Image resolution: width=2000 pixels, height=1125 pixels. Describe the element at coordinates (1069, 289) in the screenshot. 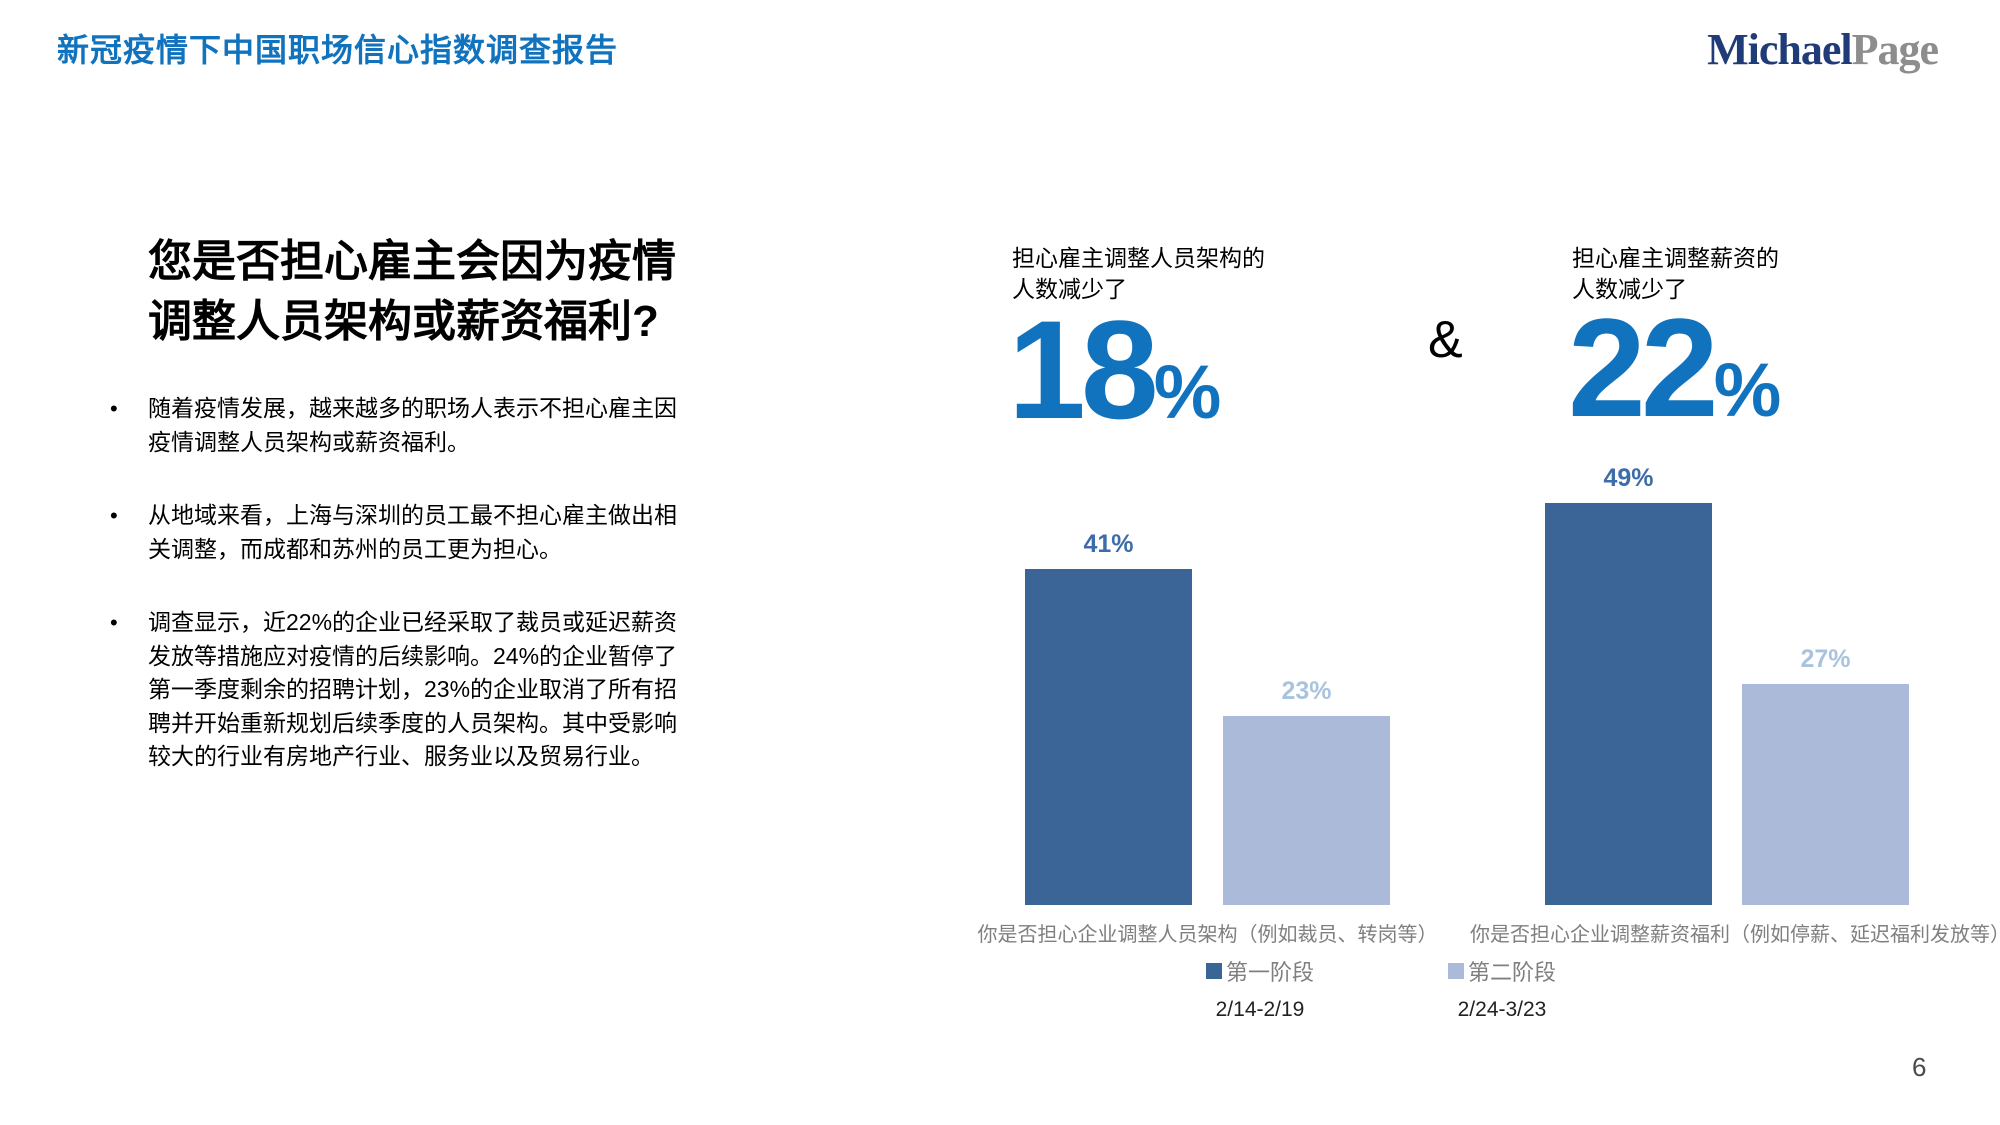

I see `stat1-label-line2: 人数减少了` at that location.